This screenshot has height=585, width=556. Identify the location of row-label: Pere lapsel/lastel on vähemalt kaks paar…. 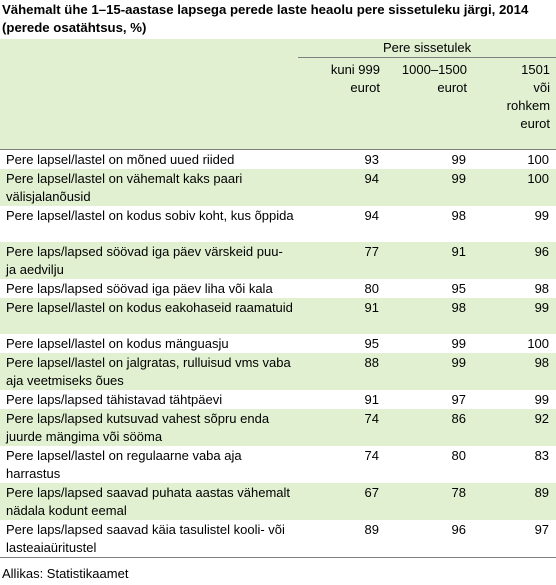
(124, 187).